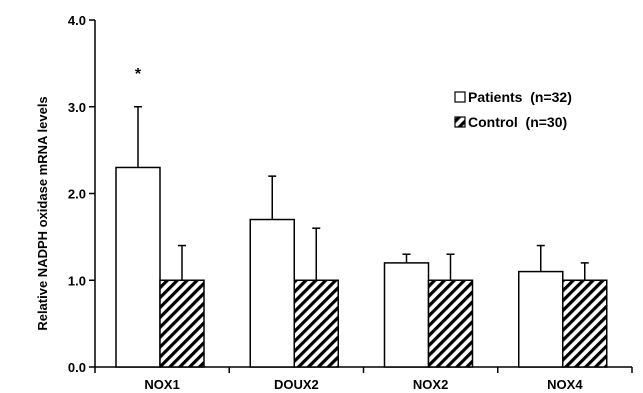 The image size is (643, 393). Describe the element at coordinates (77, 367) in the screenshot. I see `y-tick-label: 0.0` at that location.